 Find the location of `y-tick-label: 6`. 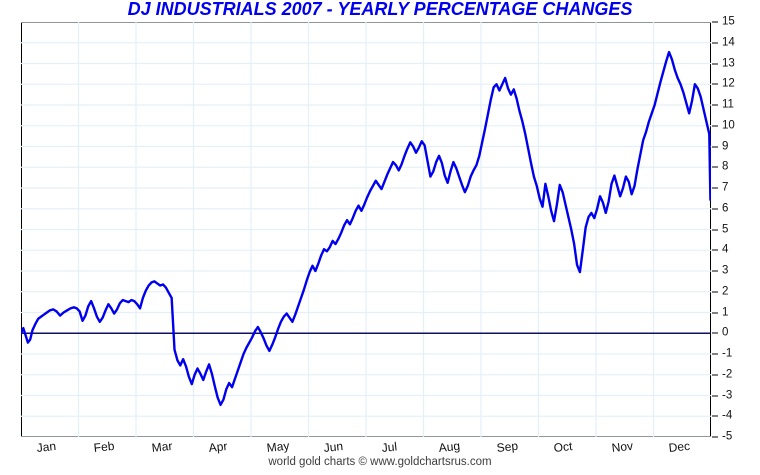

y-tick-label: 6 is located at coordinates (725, 208).